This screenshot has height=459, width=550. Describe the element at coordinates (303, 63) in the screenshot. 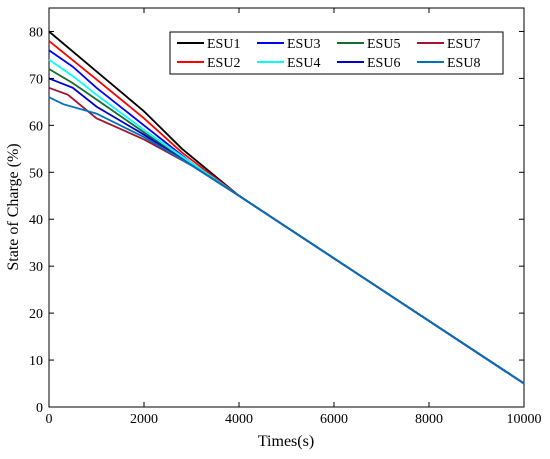

I see `legend-label-esu4: ESU4` at that location.